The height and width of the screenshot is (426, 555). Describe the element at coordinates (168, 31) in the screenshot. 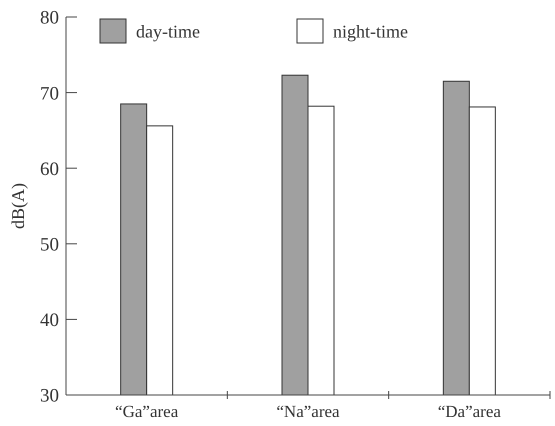

I see `legend-label: day-time` at that location.